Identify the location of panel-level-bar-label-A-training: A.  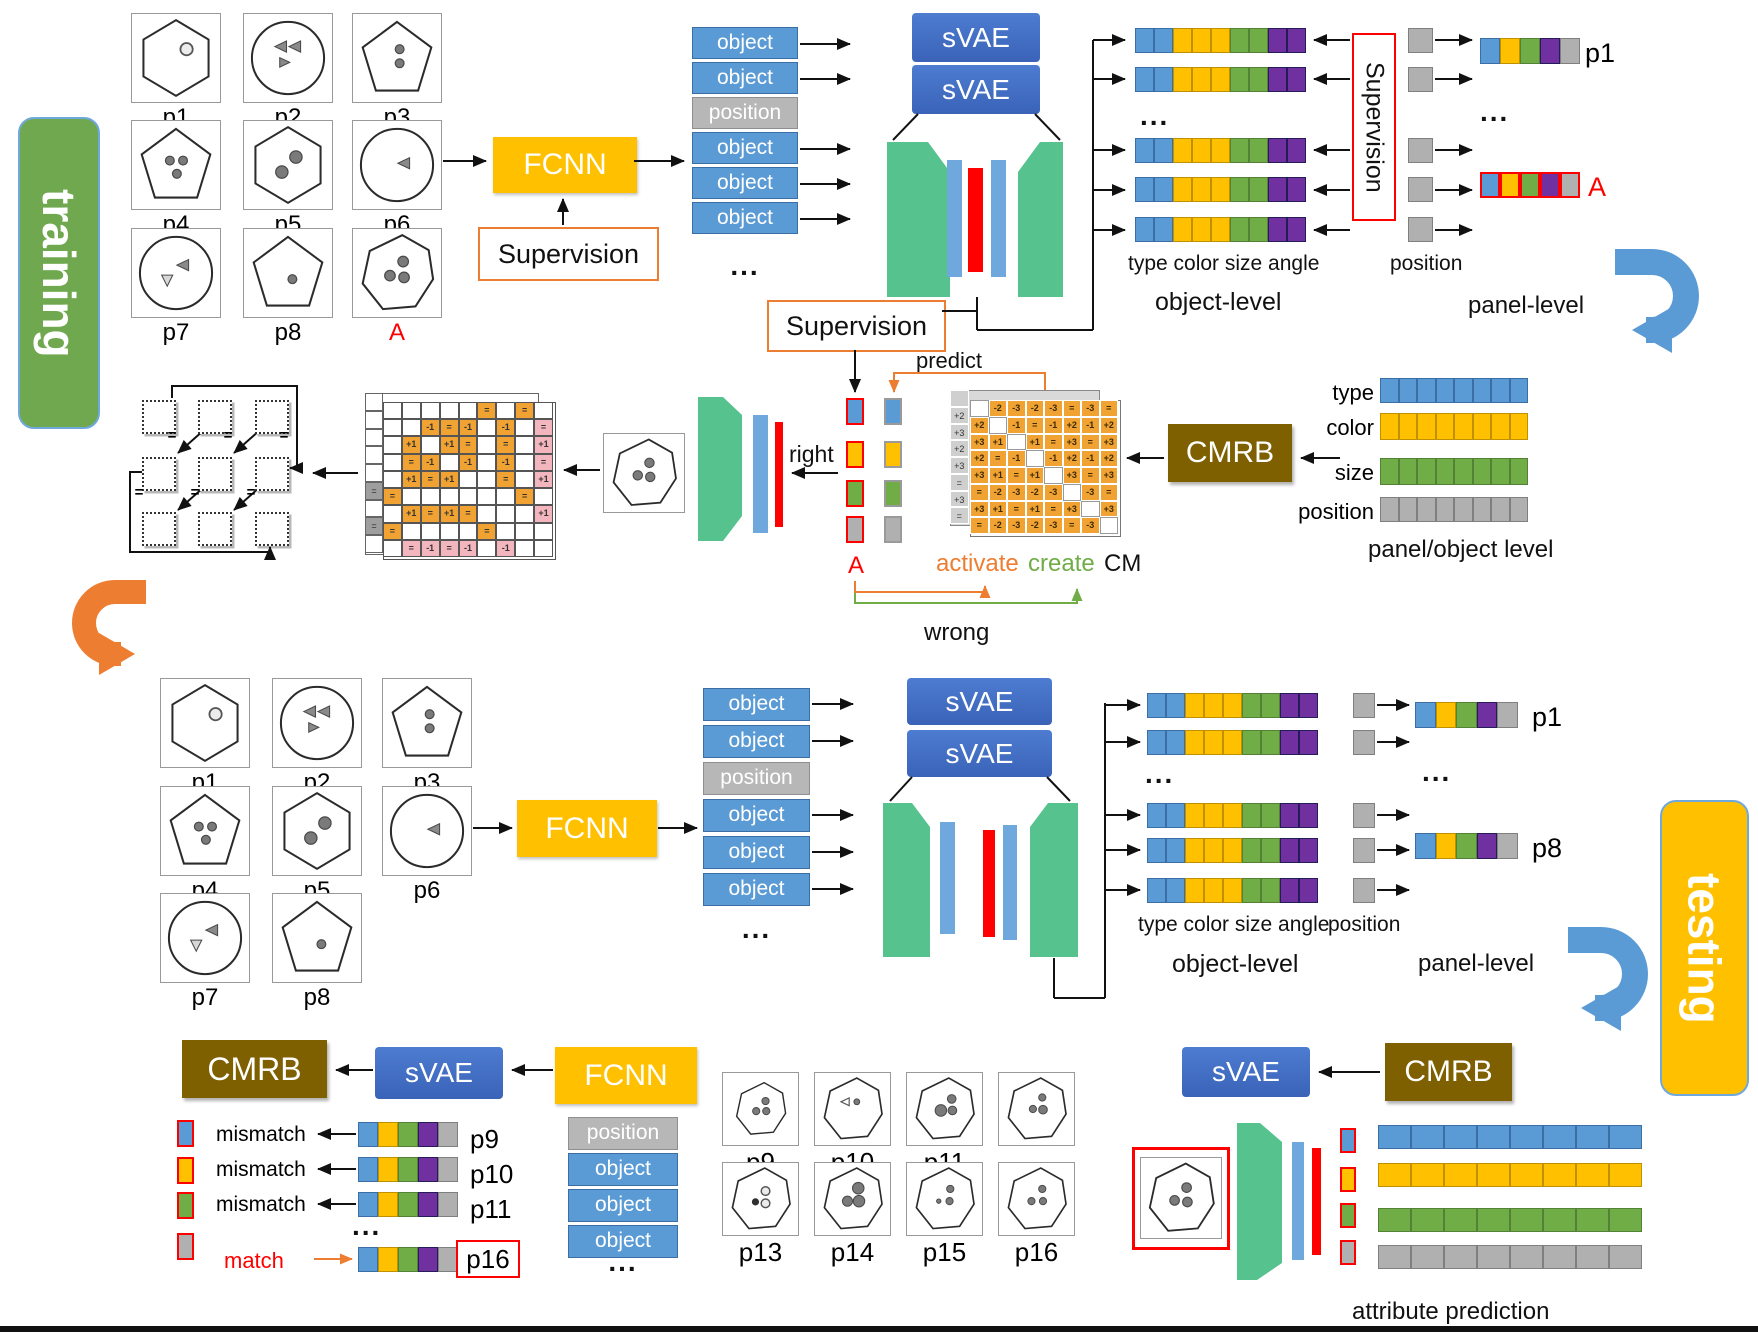
(1597, 187).